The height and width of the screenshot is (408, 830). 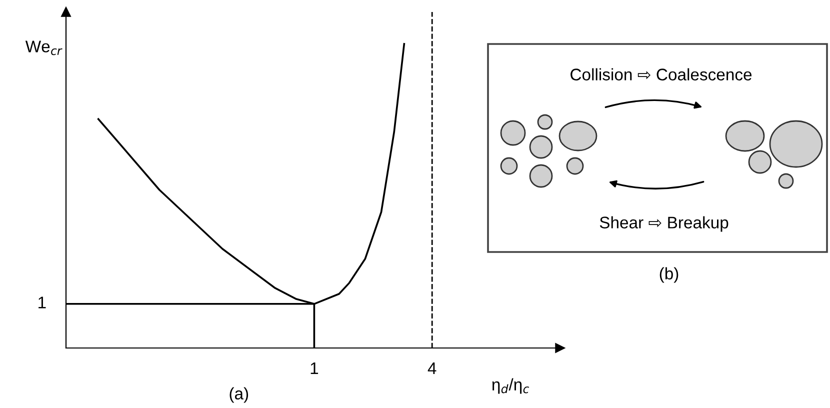 What do you see at coordinates (432, 368) in the screenshot?
I see `x-tick-label: 4` at bounding box center [432, 368].